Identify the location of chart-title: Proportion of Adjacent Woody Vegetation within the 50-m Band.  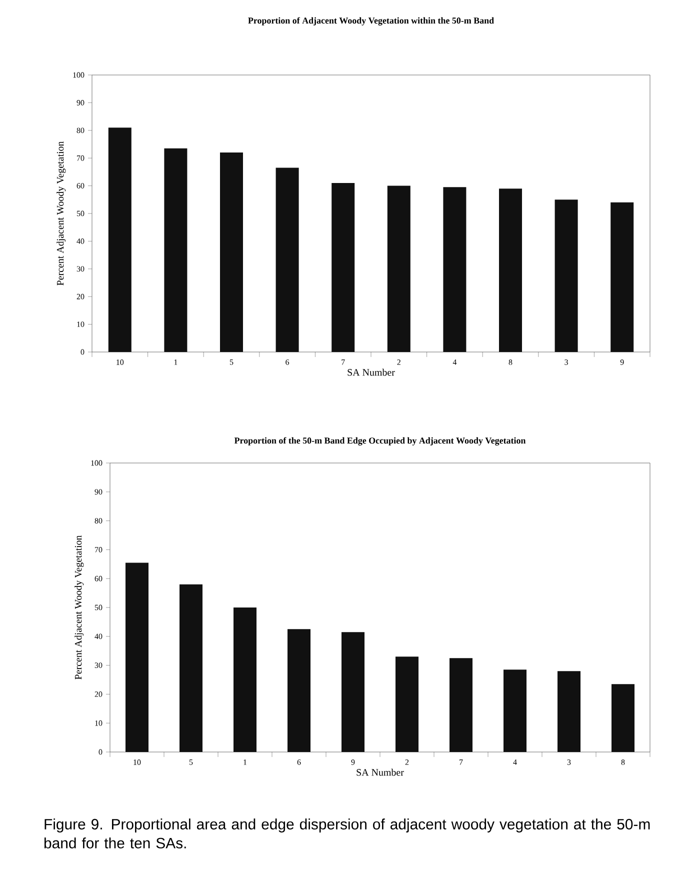
(371, 21).